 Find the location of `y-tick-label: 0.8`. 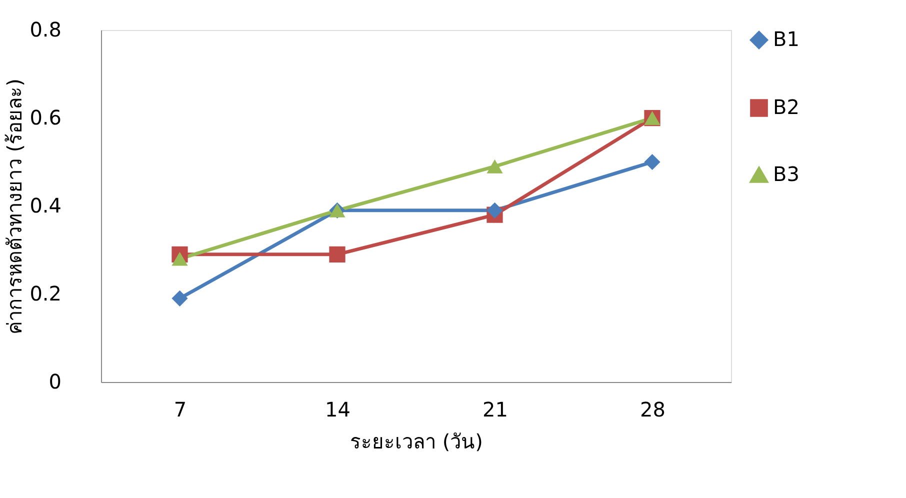

y-tick-label: 0.8 is located at coordinates (46, 30).